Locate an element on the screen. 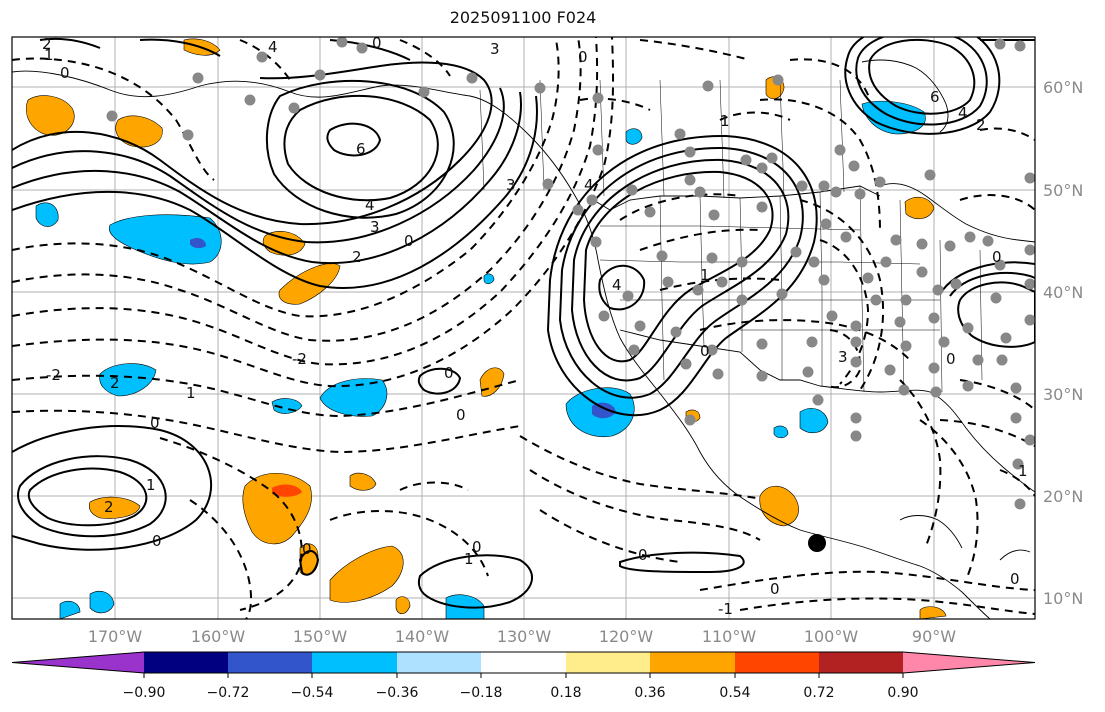 This screenshot has width=1105, height=712. lat-label: 30°N is located at coordinates (1063, 394).